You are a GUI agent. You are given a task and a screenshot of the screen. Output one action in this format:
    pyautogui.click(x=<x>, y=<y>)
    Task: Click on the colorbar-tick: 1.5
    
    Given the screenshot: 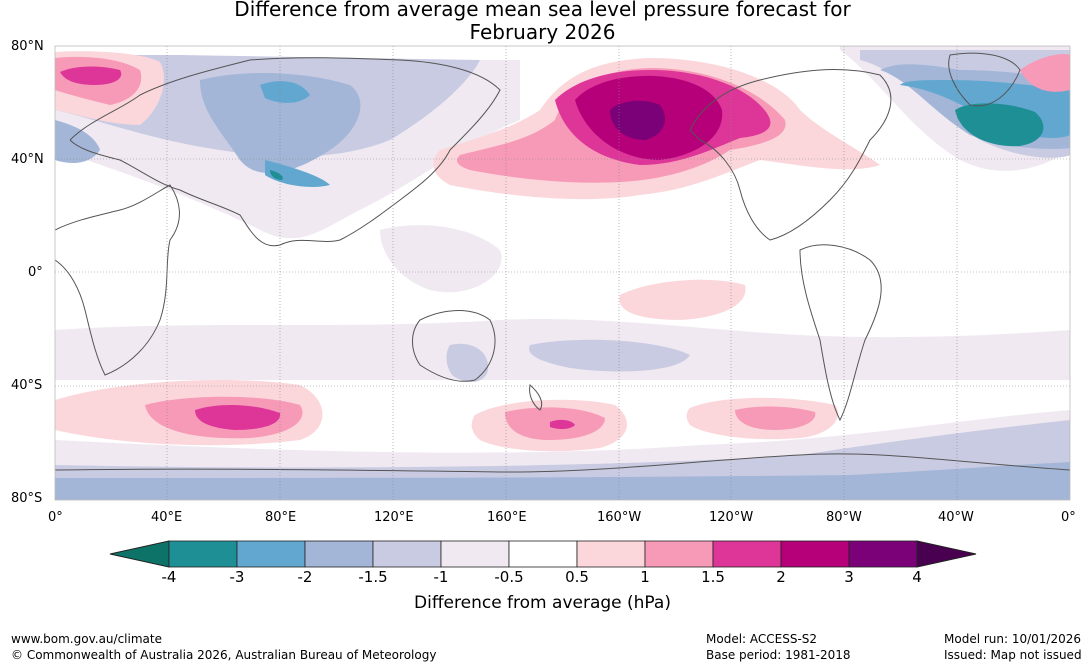 What is the action you would take?
    pyautogui.click(x=713, y=577)
    